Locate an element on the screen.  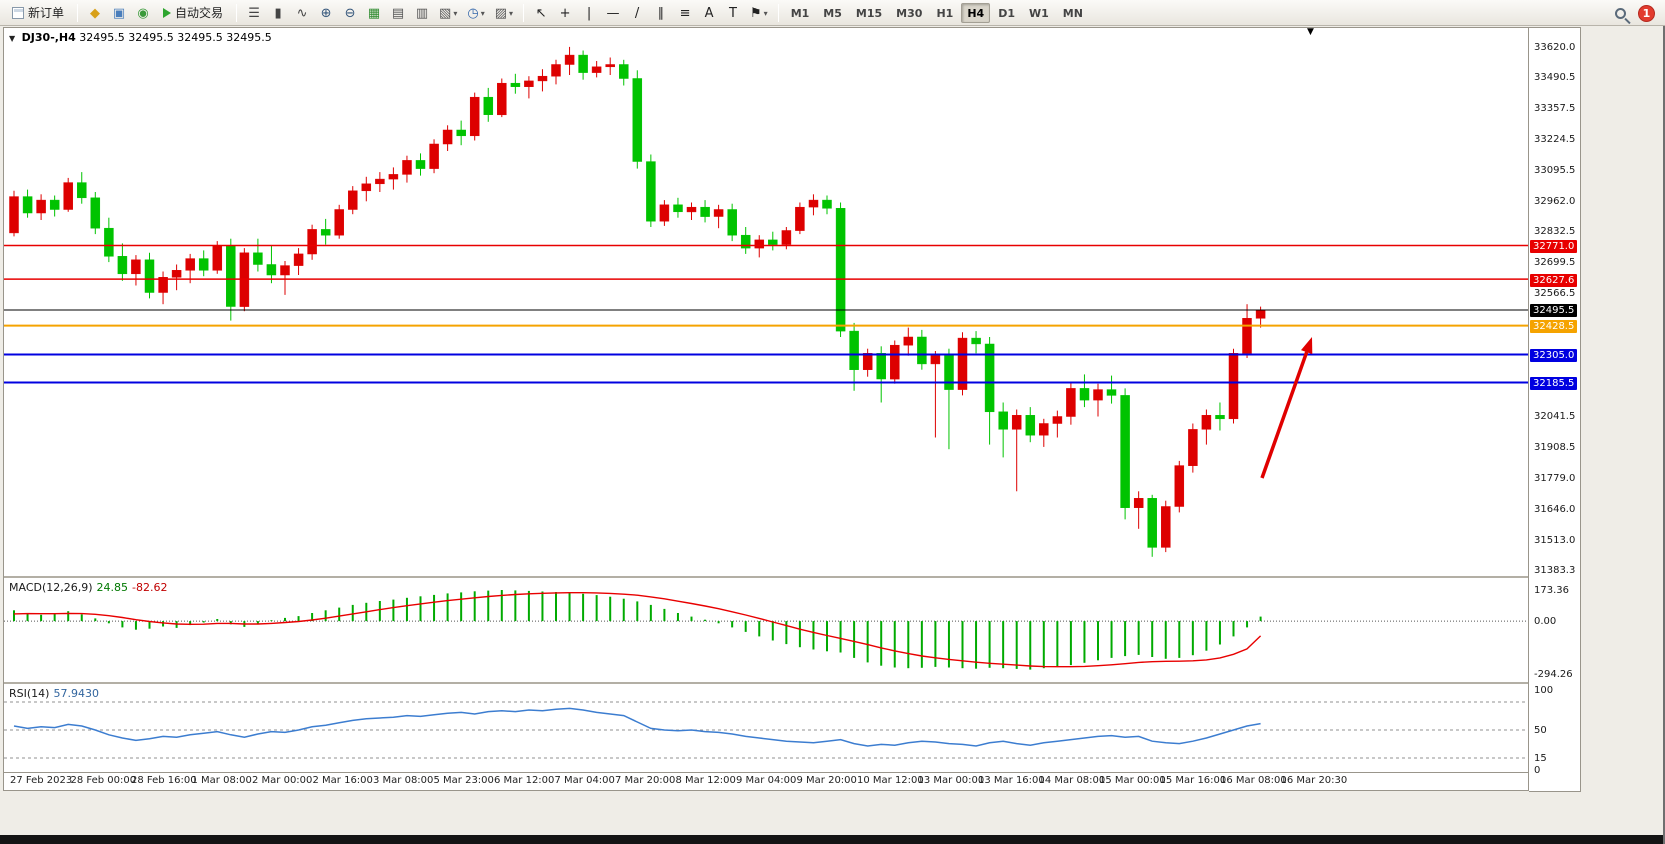
time-axis-label: 2 Mar 16:00 is located at coordinates (342, 780).